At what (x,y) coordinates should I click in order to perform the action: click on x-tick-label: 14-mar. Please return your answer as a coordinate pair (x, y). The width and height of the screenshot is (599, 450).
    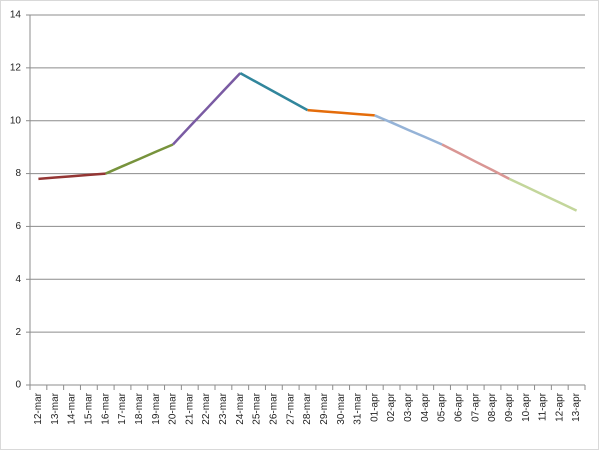
    Looking at the image, I should click on (72, 408).